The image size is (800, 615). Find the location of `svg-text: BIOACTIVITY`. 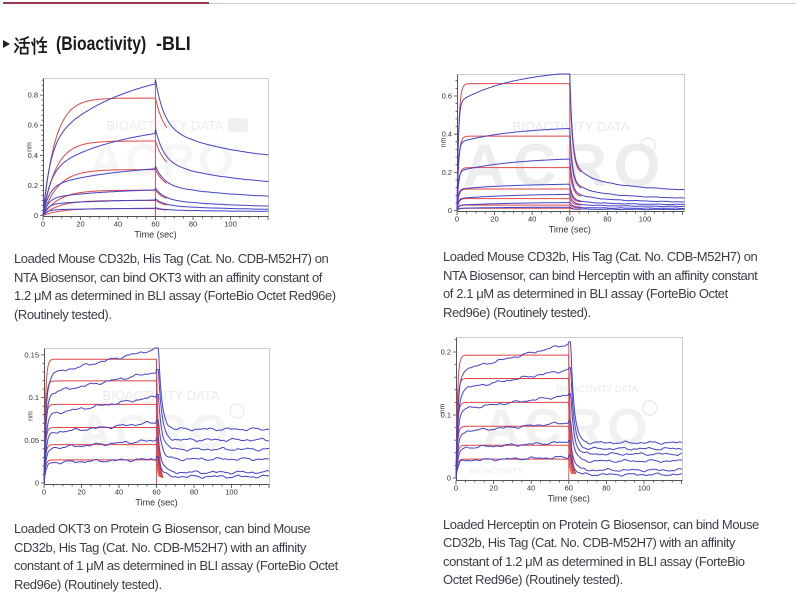

svg-text: BIOACTIVITY is located at coordinates (496, 471).